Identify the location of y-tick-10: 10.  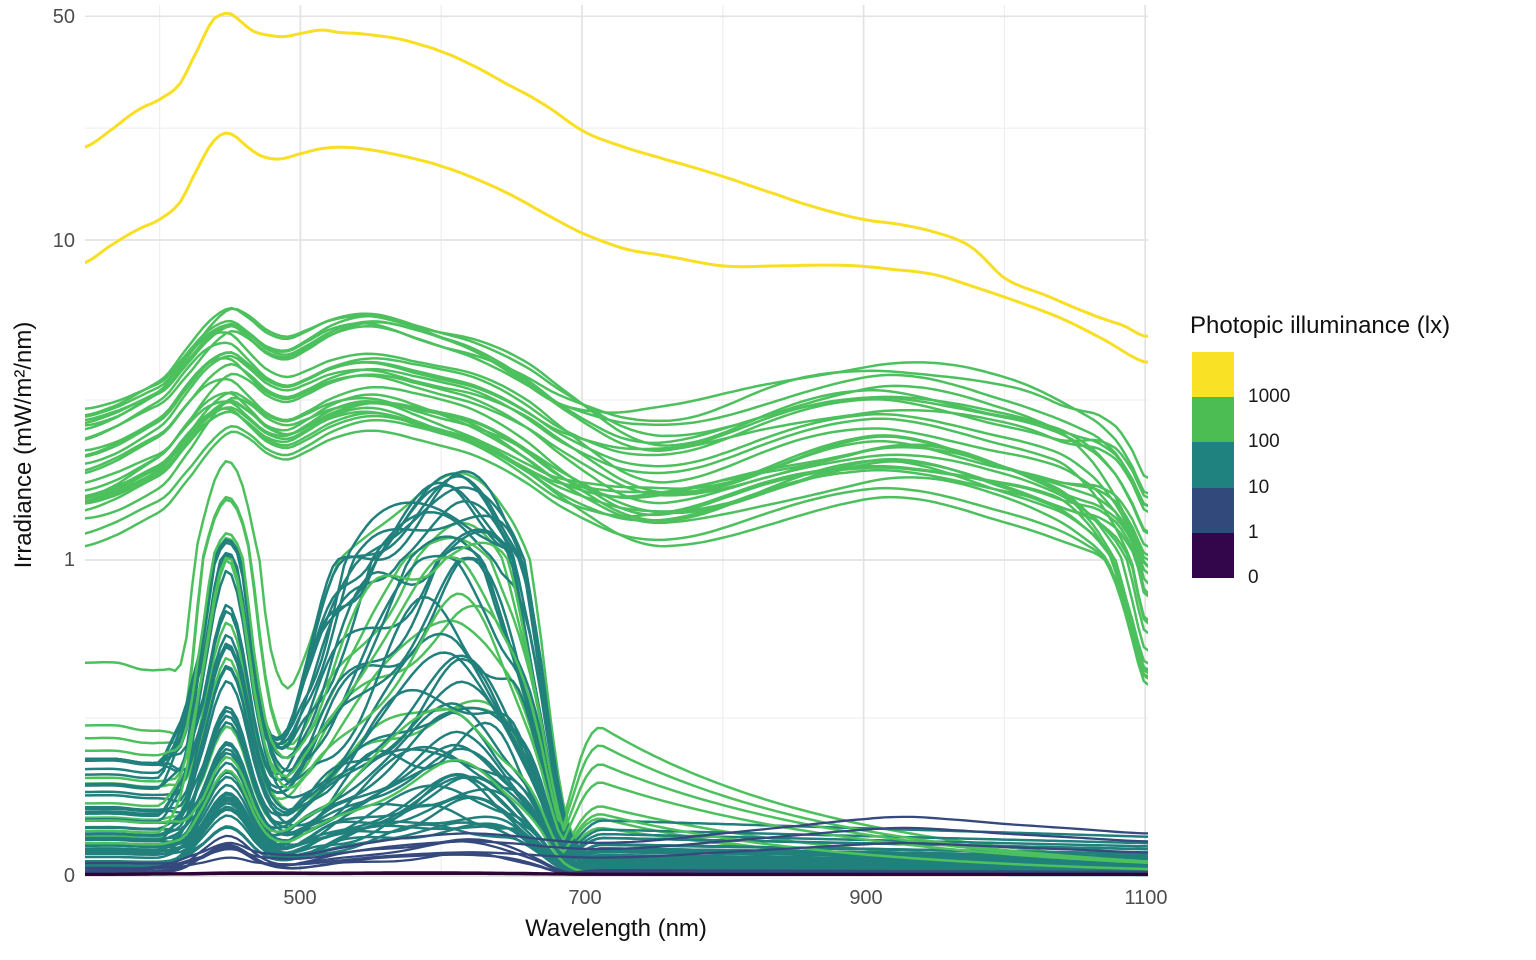
(63, 241).